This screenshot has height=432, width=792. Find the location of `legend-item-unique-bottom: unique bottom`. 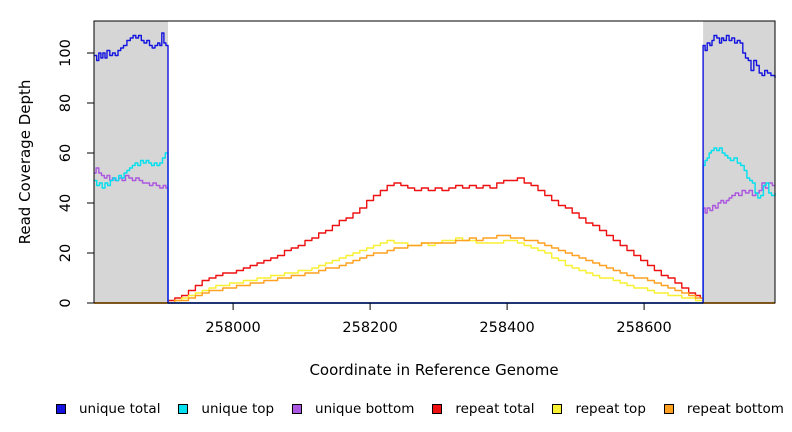

legend-item-unique-bottom: unique bottom is located at coordinates (353, 409).